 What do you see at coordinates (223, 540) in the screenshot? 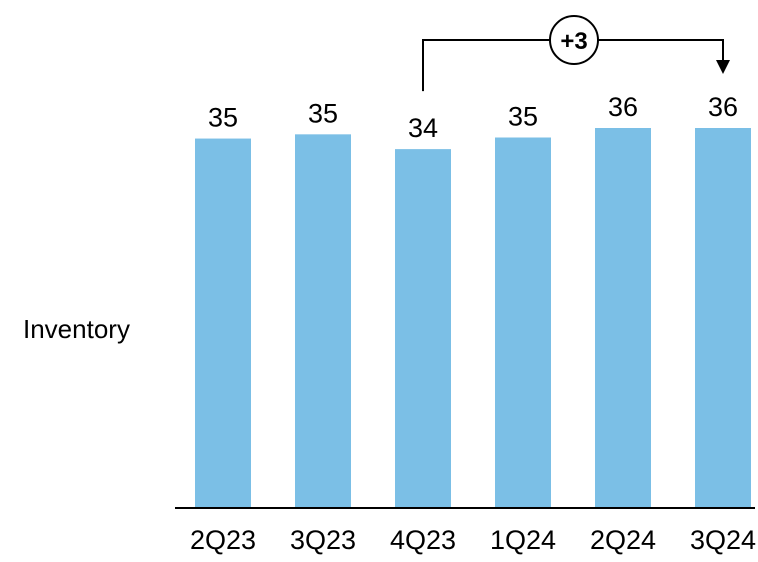
I see `tick-label-2Q23: 2Q23` at bounding box center [223, 540].